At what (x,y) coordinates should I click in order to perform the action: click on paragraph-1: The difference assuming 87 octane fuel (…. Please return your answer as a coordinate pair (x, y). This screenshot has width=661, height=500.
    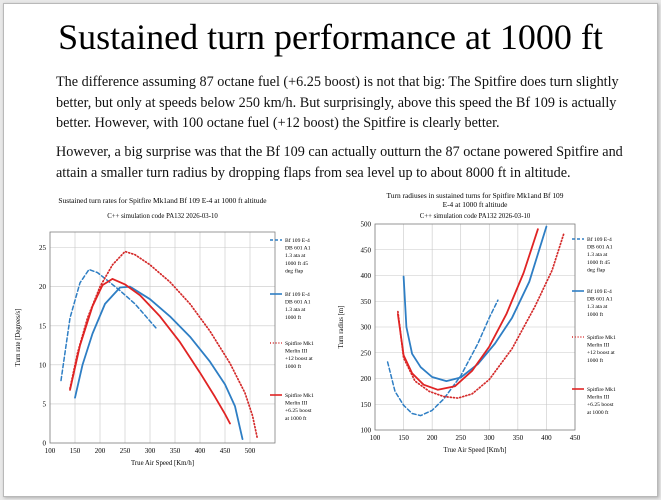
    Looking at the image, I should click on (337, 102).